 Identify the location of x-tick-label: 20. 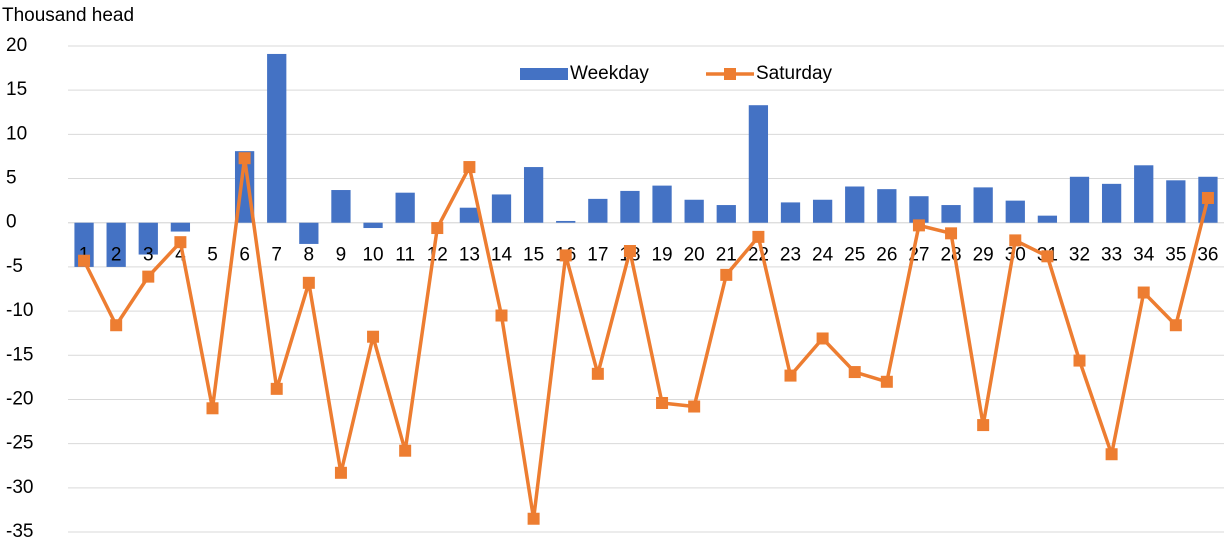
(694, 255).